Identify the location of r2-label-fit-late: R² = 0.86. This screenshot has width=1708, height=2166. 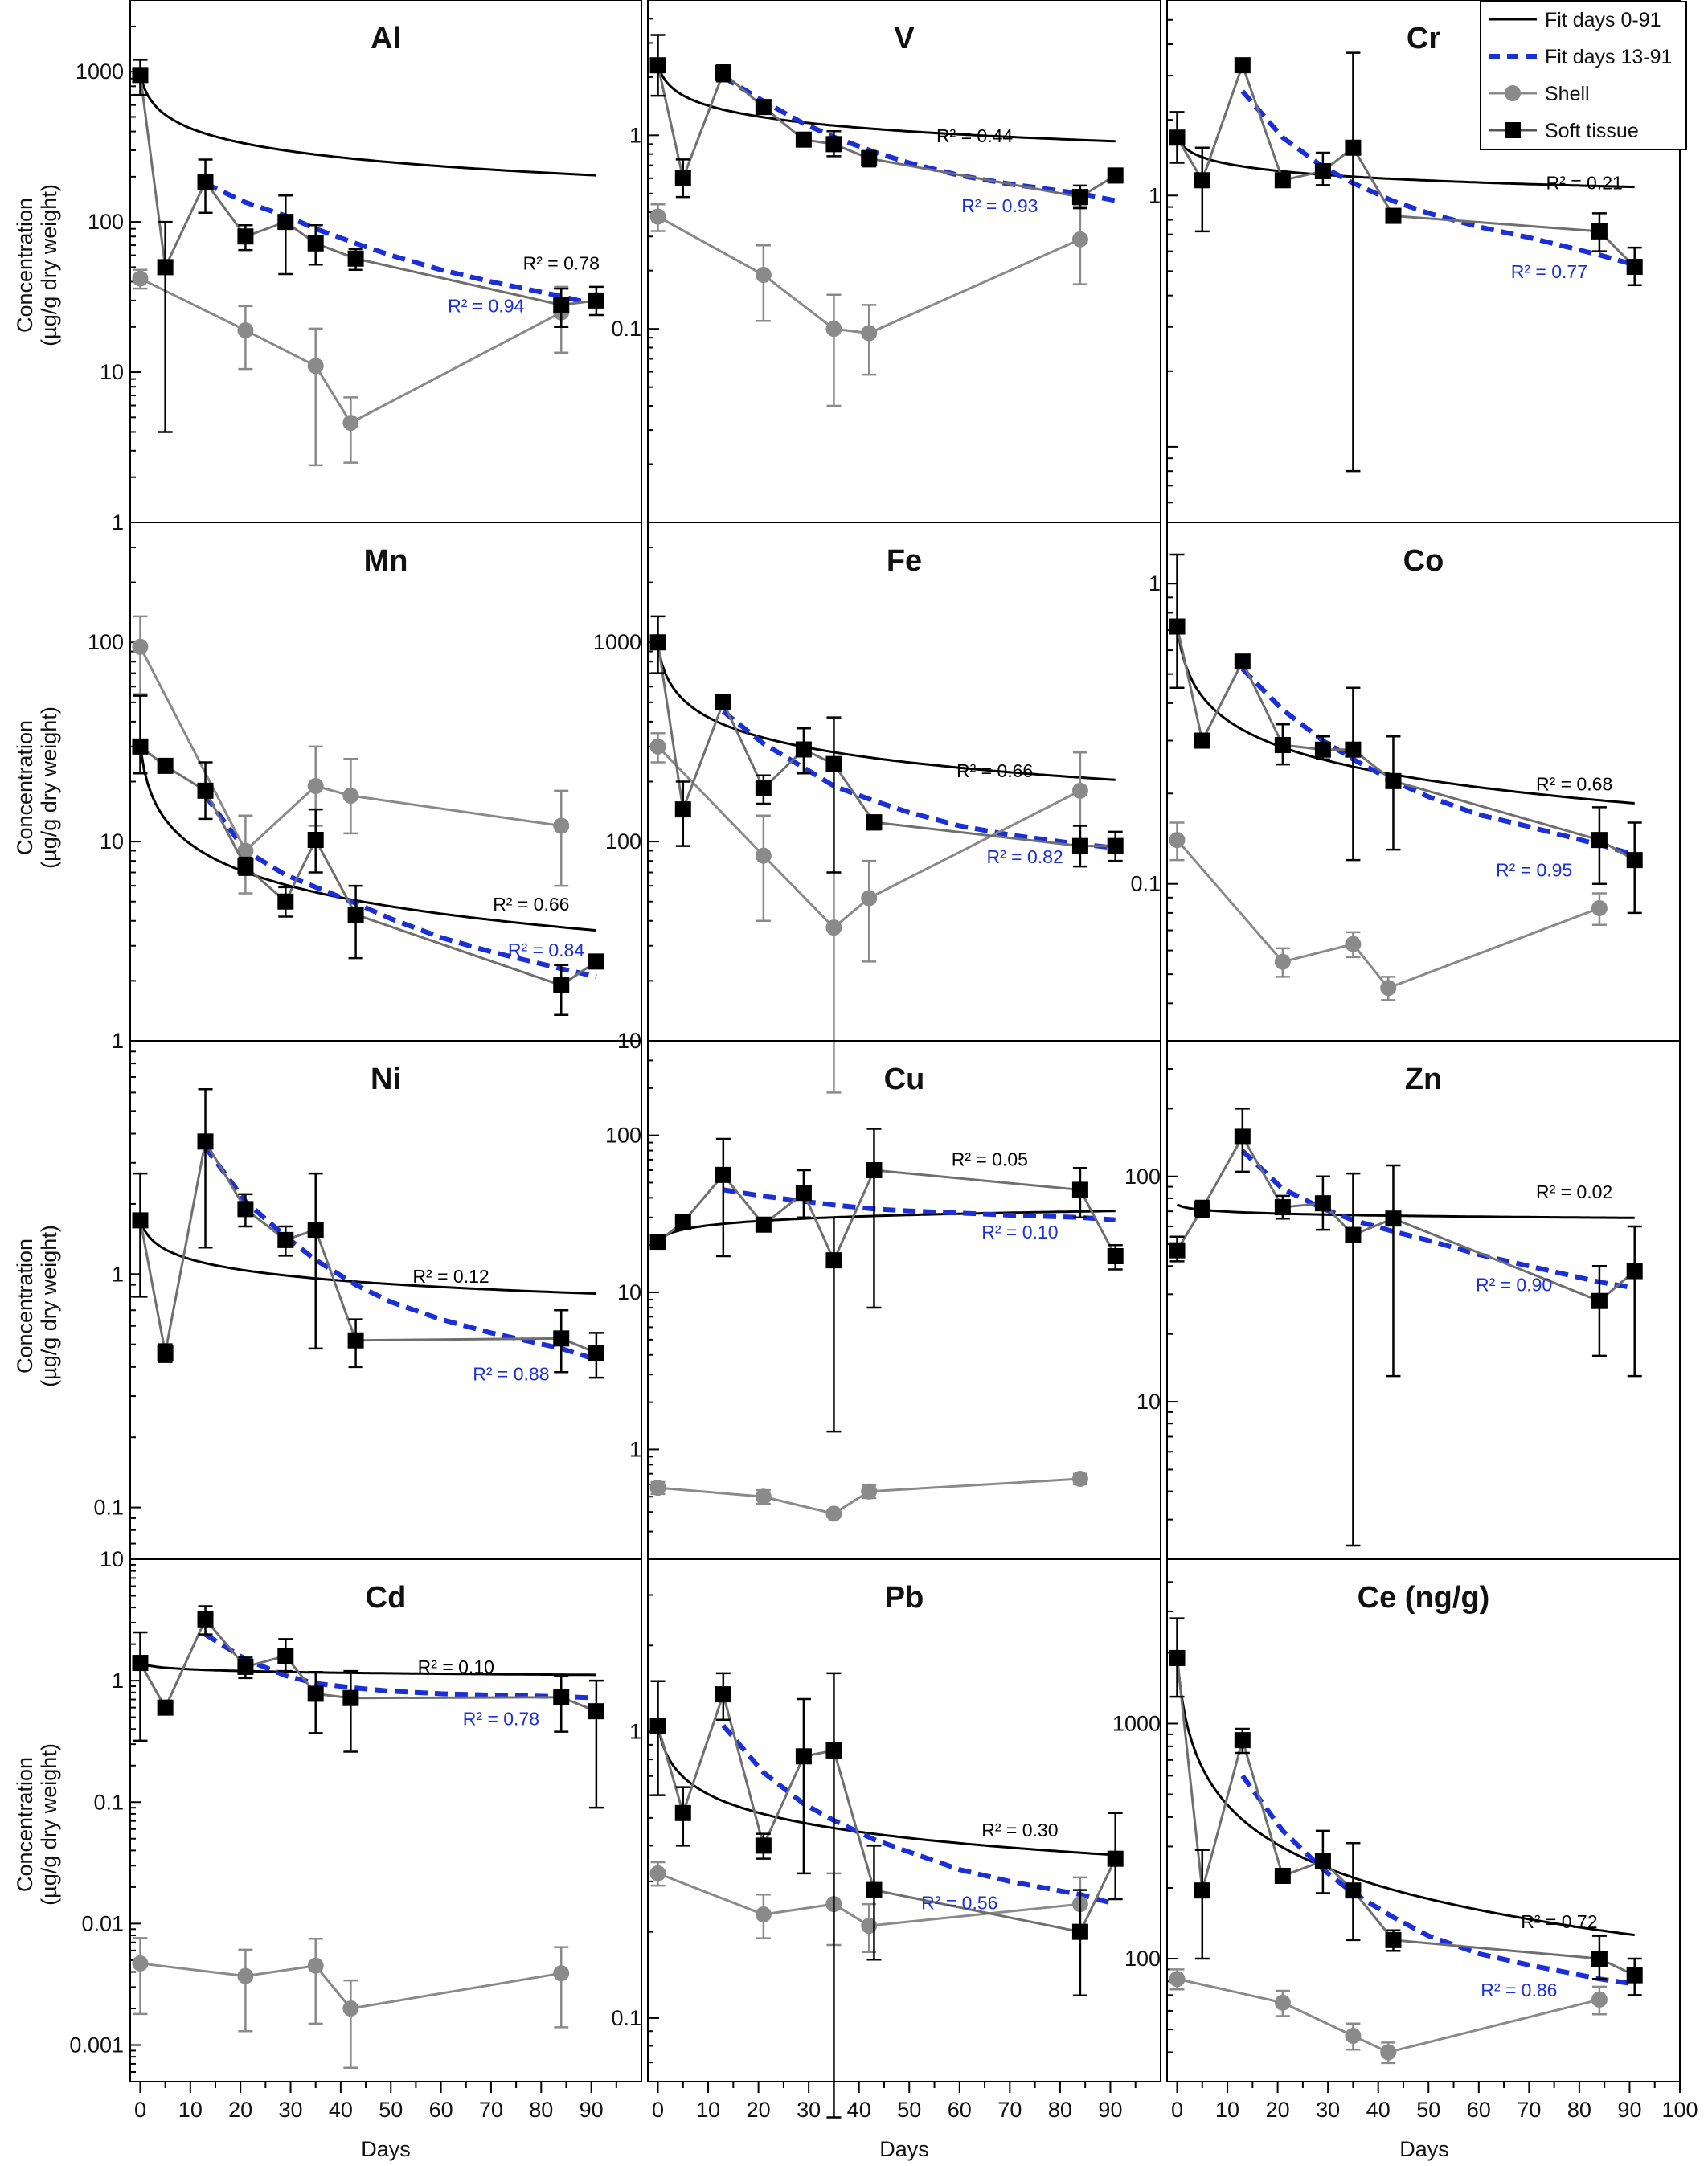
(1519, 1990).